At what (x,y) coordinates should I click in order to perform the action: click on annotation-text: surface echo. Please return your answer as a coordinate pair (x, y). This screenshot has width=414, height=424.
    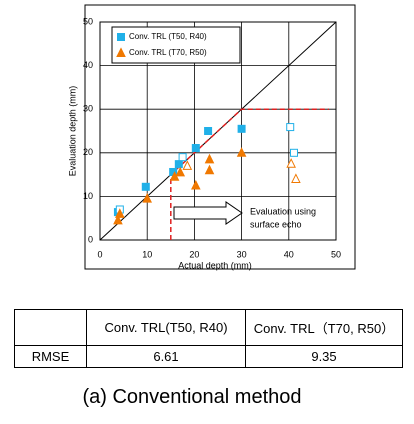
    Looking at the image, I should click on (276, 224).